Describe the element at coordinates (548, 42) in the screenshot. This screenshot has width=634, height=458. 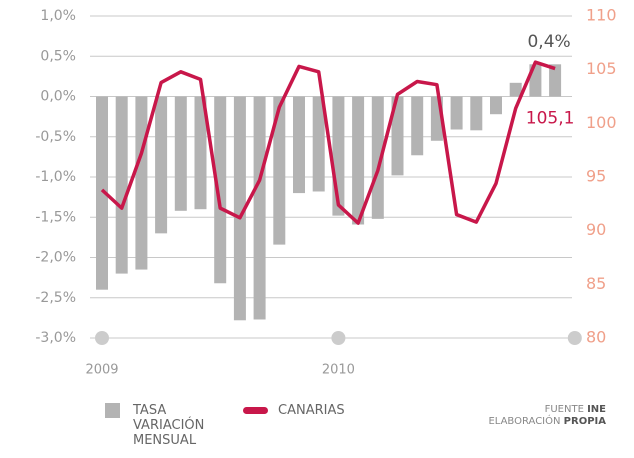
I see `bar-value-label: 0,4%` at that location.